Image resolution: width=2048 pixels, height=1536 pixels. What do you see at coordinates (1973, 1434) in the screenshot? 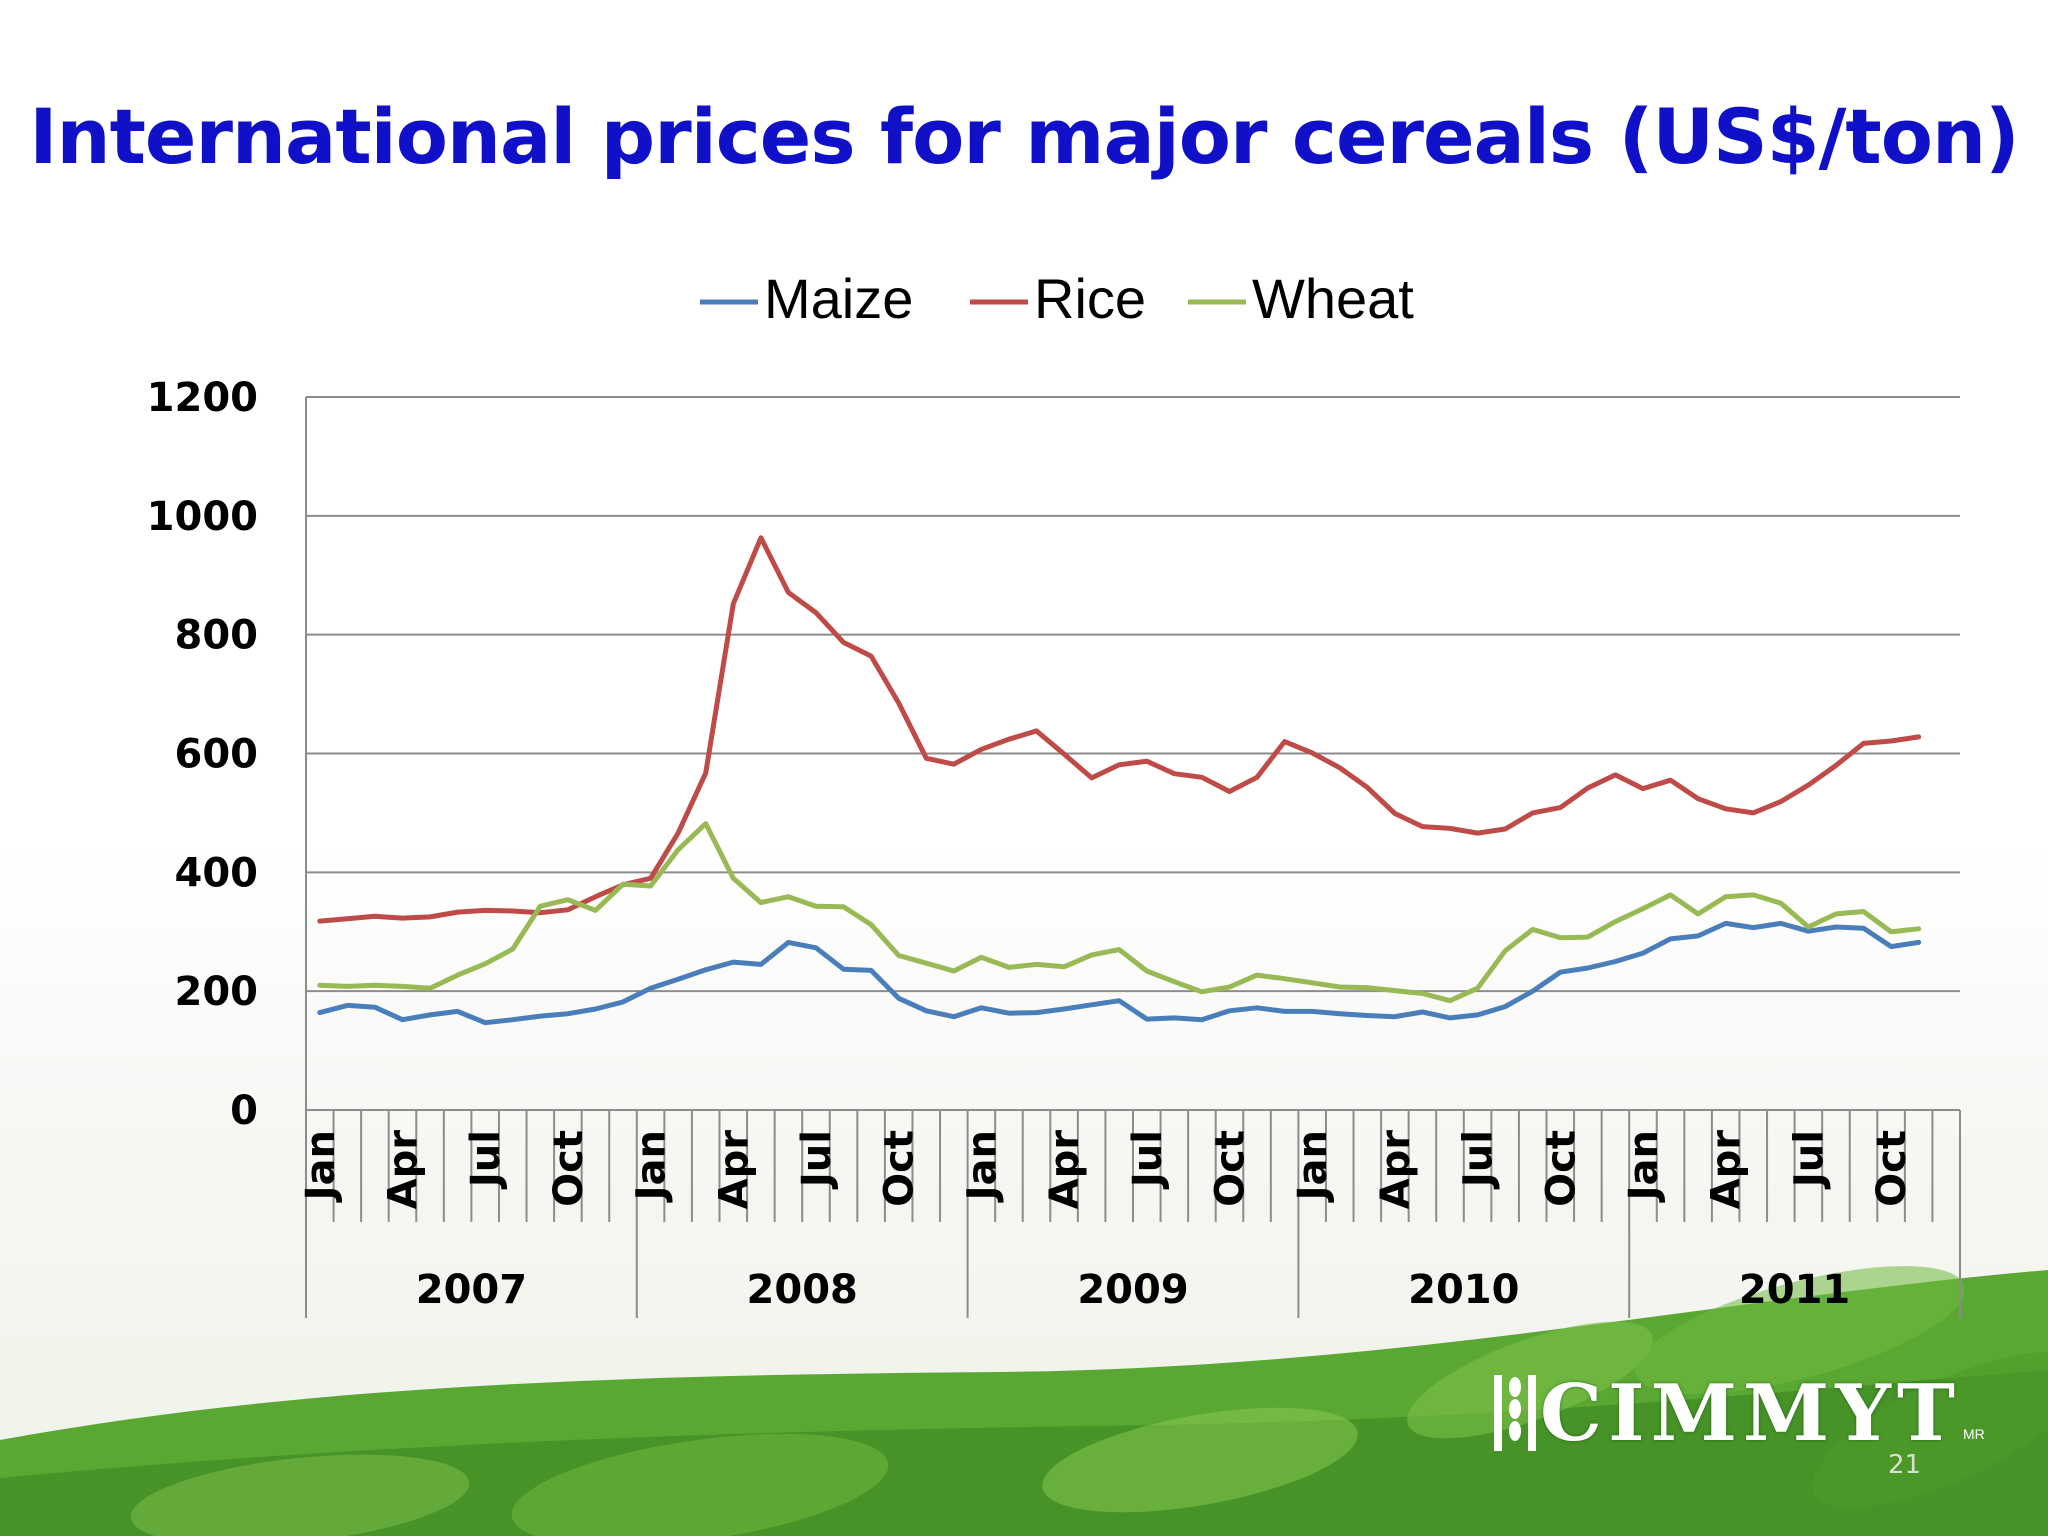
I see `logo-mark: MR` at bounding box center [1973, 1434].